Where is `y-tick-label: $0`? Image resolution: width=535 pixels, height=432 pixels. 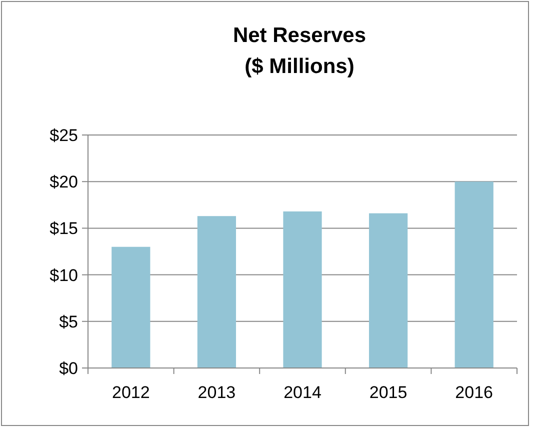 y-tick-label: $0 is located at coordinates (68, 368).